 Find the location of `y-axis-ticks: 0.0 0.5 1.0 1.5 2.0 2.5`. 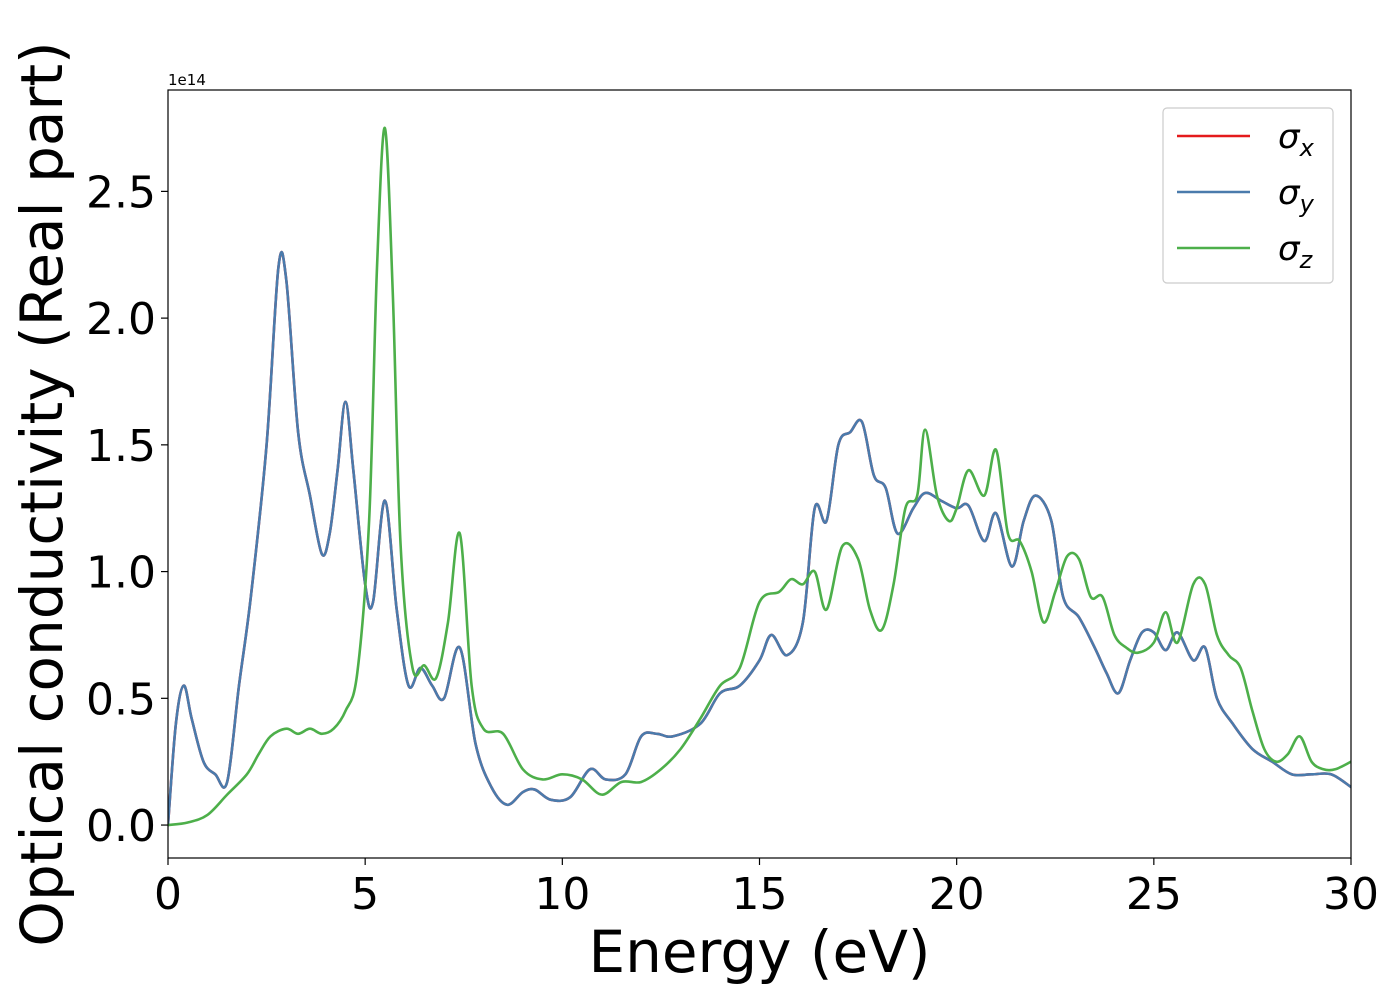

y-axis-ticks: 0.0 0.5 1.0 1.5 2.0 2.5 is located at coordinates (127, 509).